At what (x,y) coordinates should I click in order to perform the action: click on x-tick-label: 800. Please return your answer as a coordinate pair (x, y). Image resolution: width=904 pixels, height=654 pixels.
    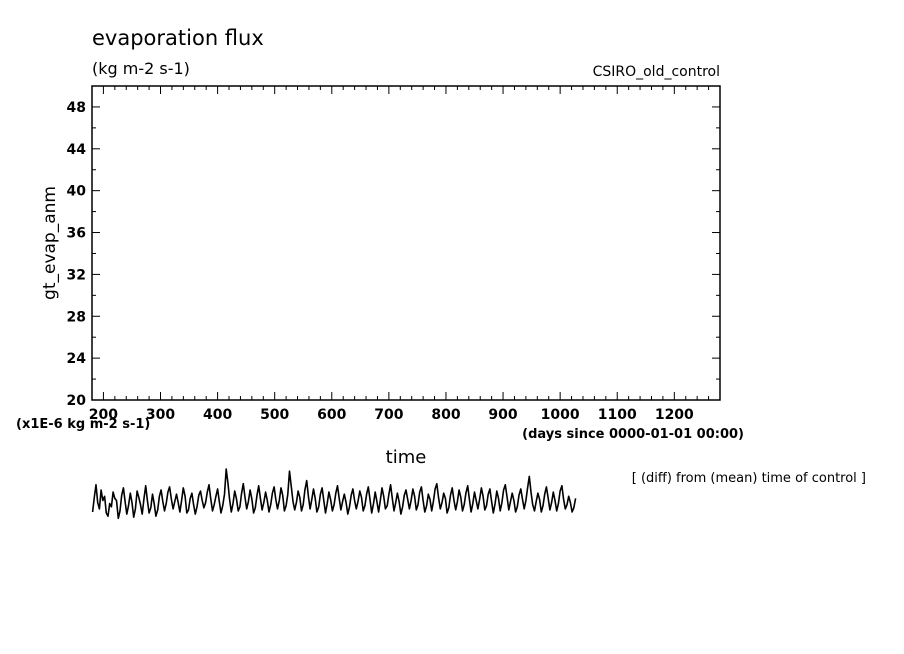
    Looking at the image, I should click on (445, 415).